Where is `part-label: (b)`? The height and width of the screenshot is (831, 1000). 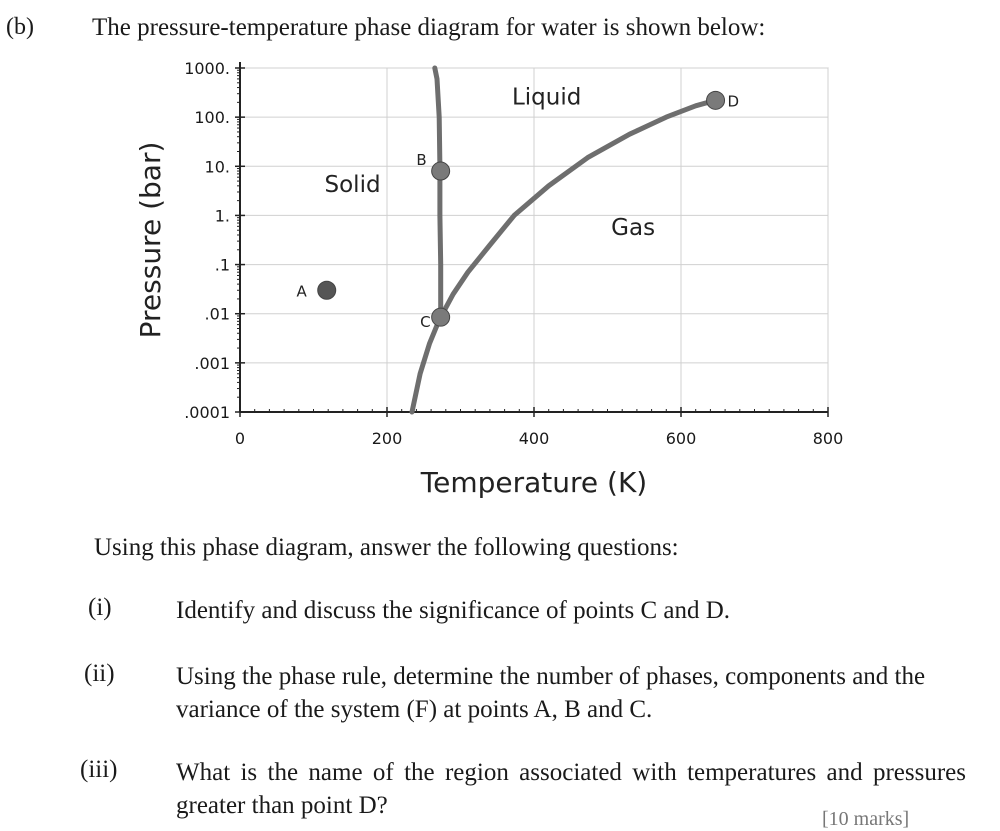 part-label: (b) is located at coordinates (20, 27).